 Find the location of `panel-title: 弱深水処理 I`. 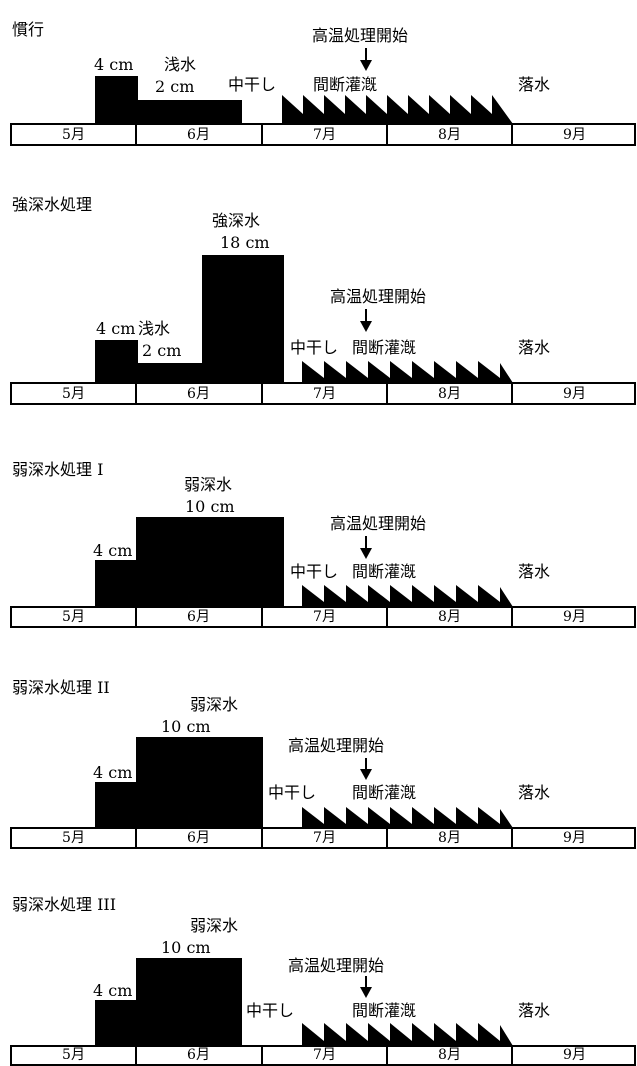

panel-title: 弱深水処理 I is located at coordinates (58, 469).